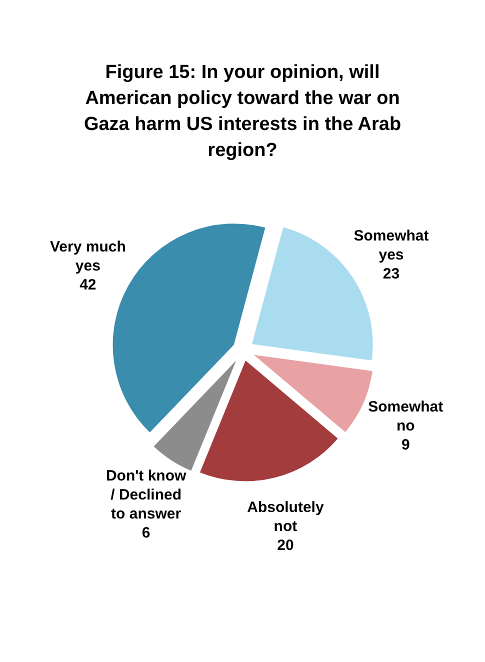  What do you see at coordinates (146, 494) in the screenshot?
I see `slice-label: Don't know / Declined to answer` at bounding box center [146, 494].